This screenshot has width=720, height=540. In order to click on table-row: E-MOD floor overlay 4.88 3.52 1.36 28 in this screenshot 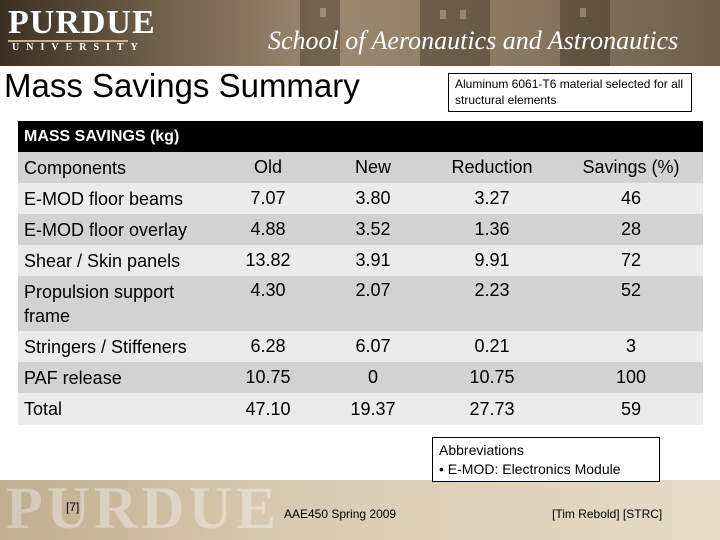, I will do `click(360, 229)`.